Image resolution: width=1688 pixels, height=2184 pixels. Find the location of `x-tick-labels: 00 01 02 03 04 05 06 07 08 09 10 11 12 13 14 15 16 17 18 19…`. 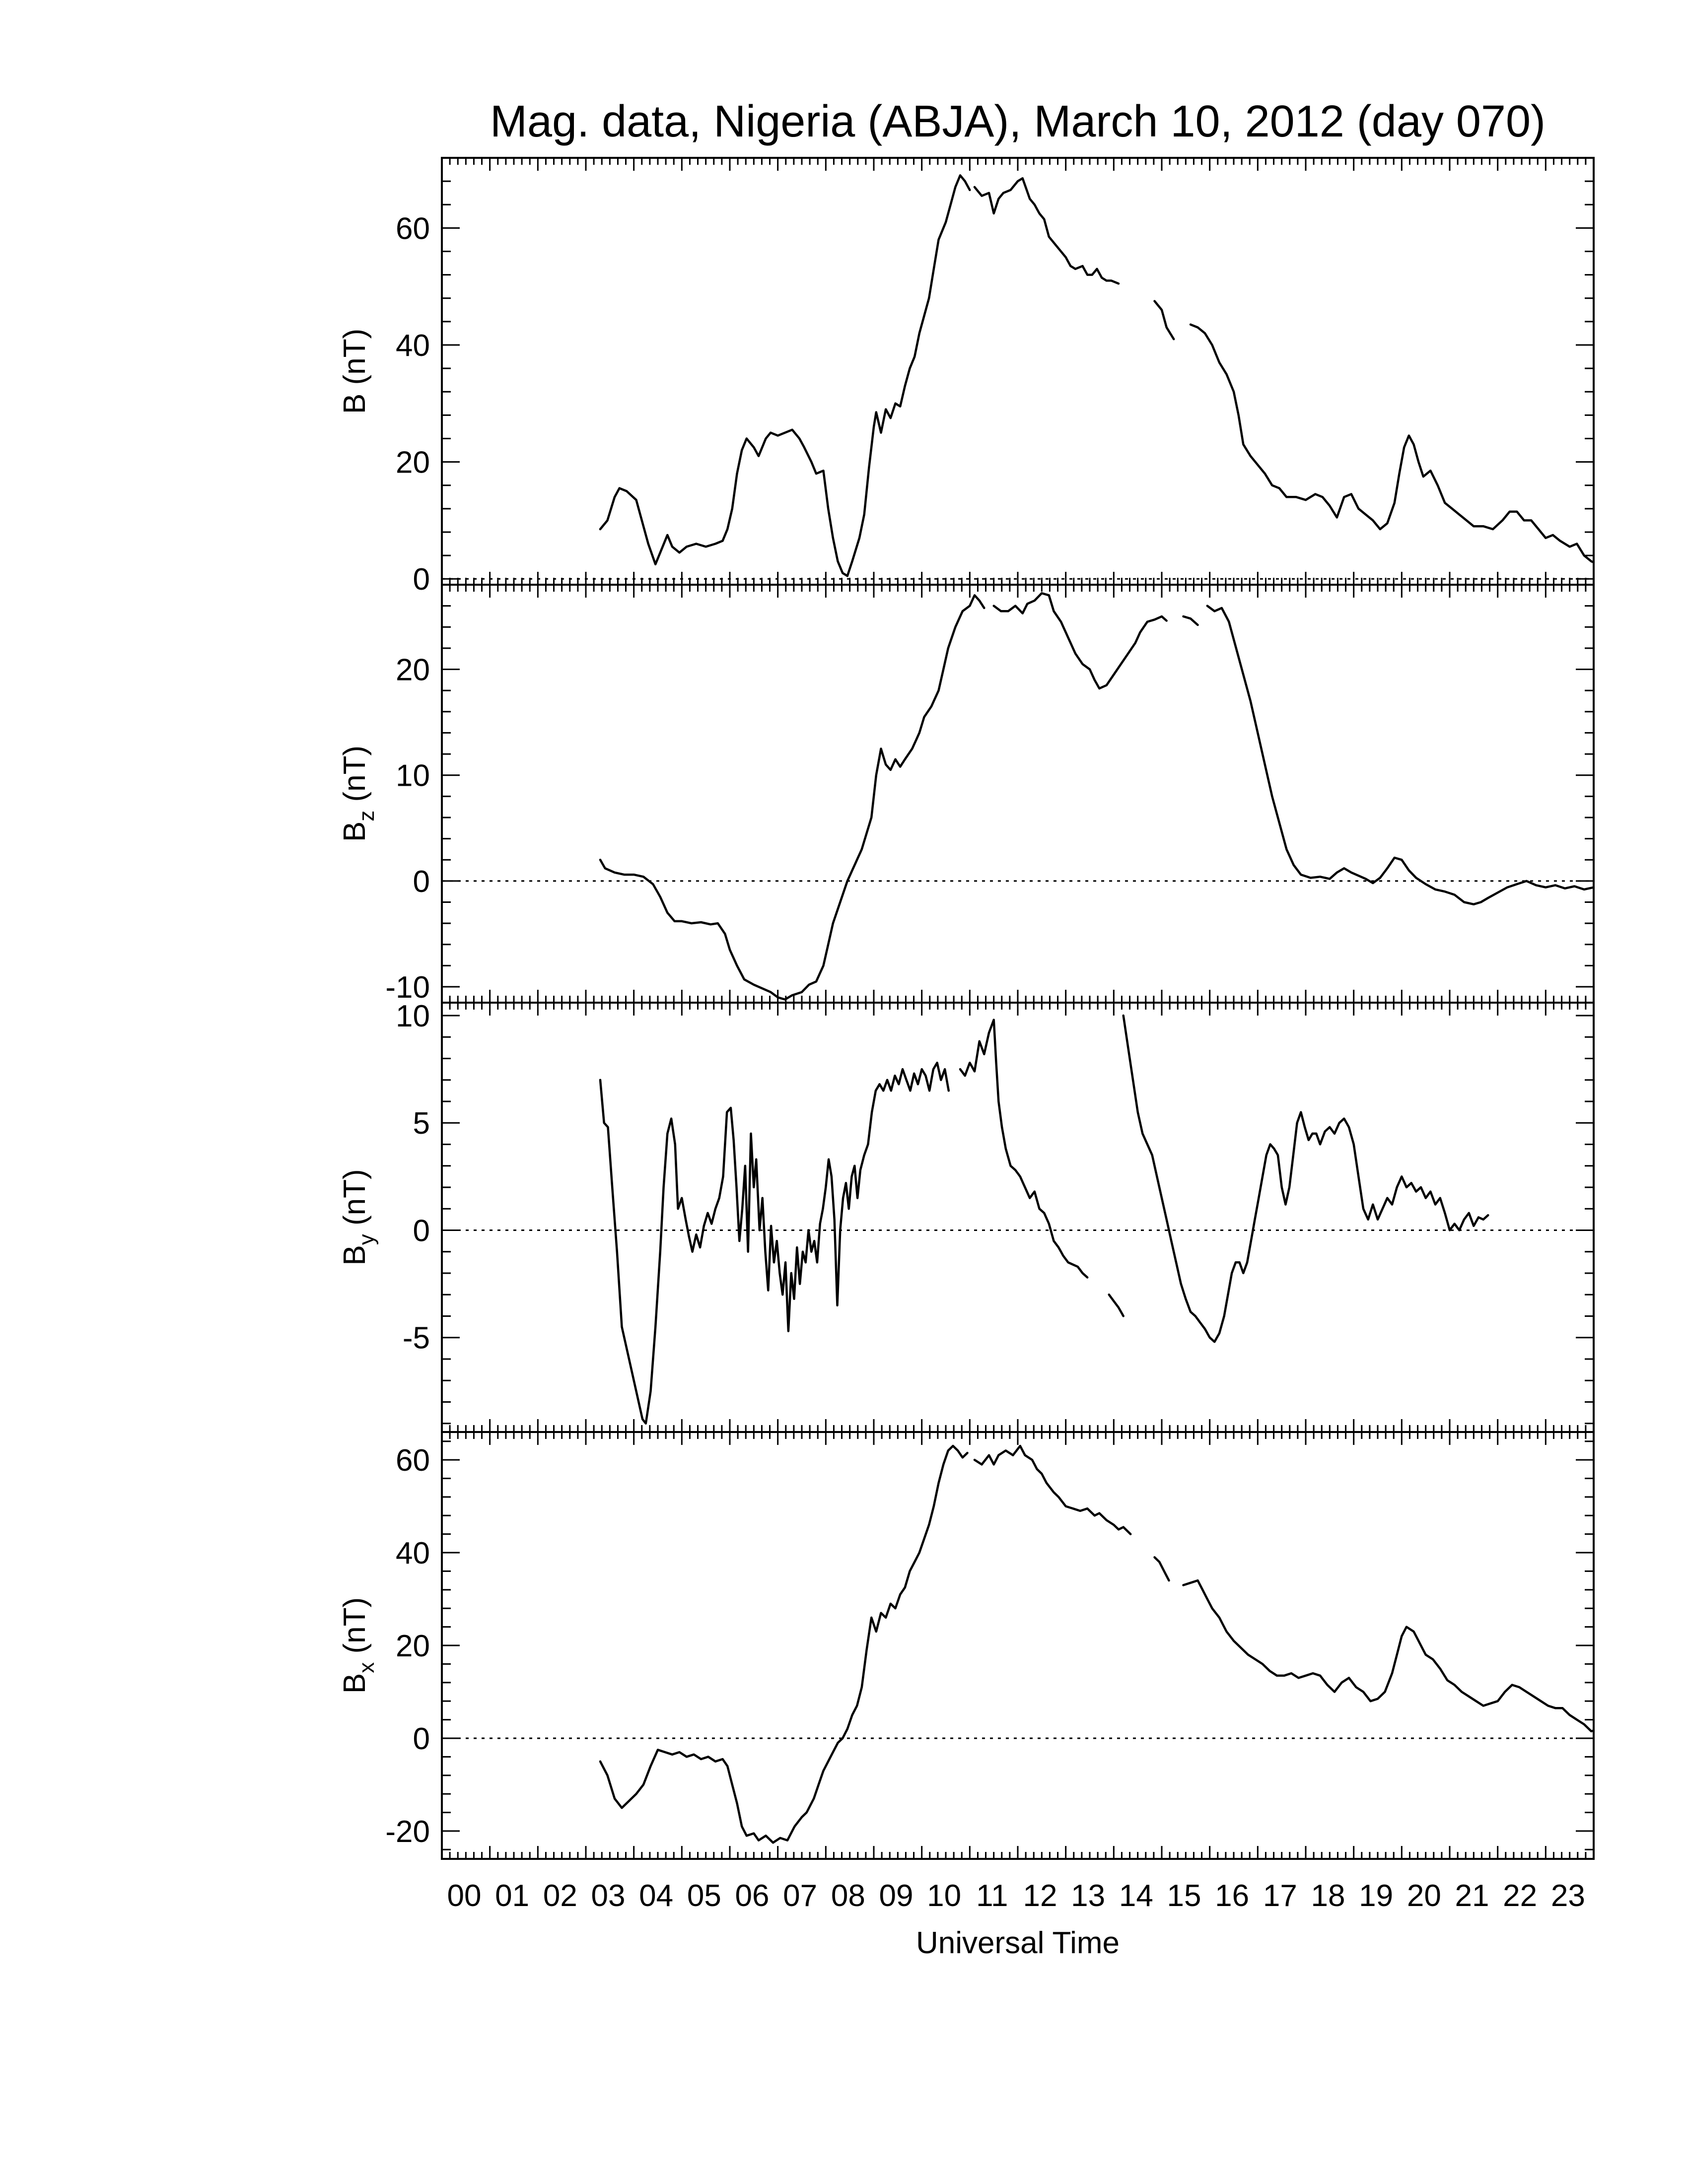

x-tick-labels: 00 01 02 03 04 05 06 07 08 09 10 11 12 13 14 15 16 17 18 19… is located at coordinates (1016, 1896).